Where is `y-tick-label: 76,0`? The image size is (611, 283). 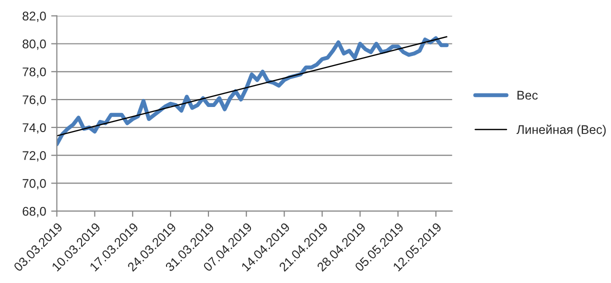 y-tick-label: 76,0 is located at coordinates (34, 100).